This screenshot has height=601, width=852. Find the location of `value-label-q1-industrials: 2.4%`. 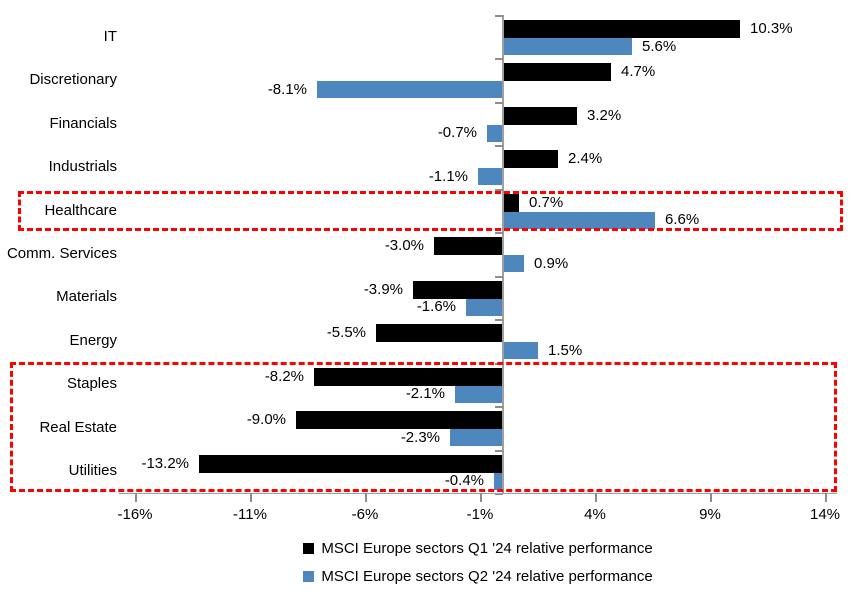

value-label-q1-industrials: 2.4% is located at coordinates (585, 158).